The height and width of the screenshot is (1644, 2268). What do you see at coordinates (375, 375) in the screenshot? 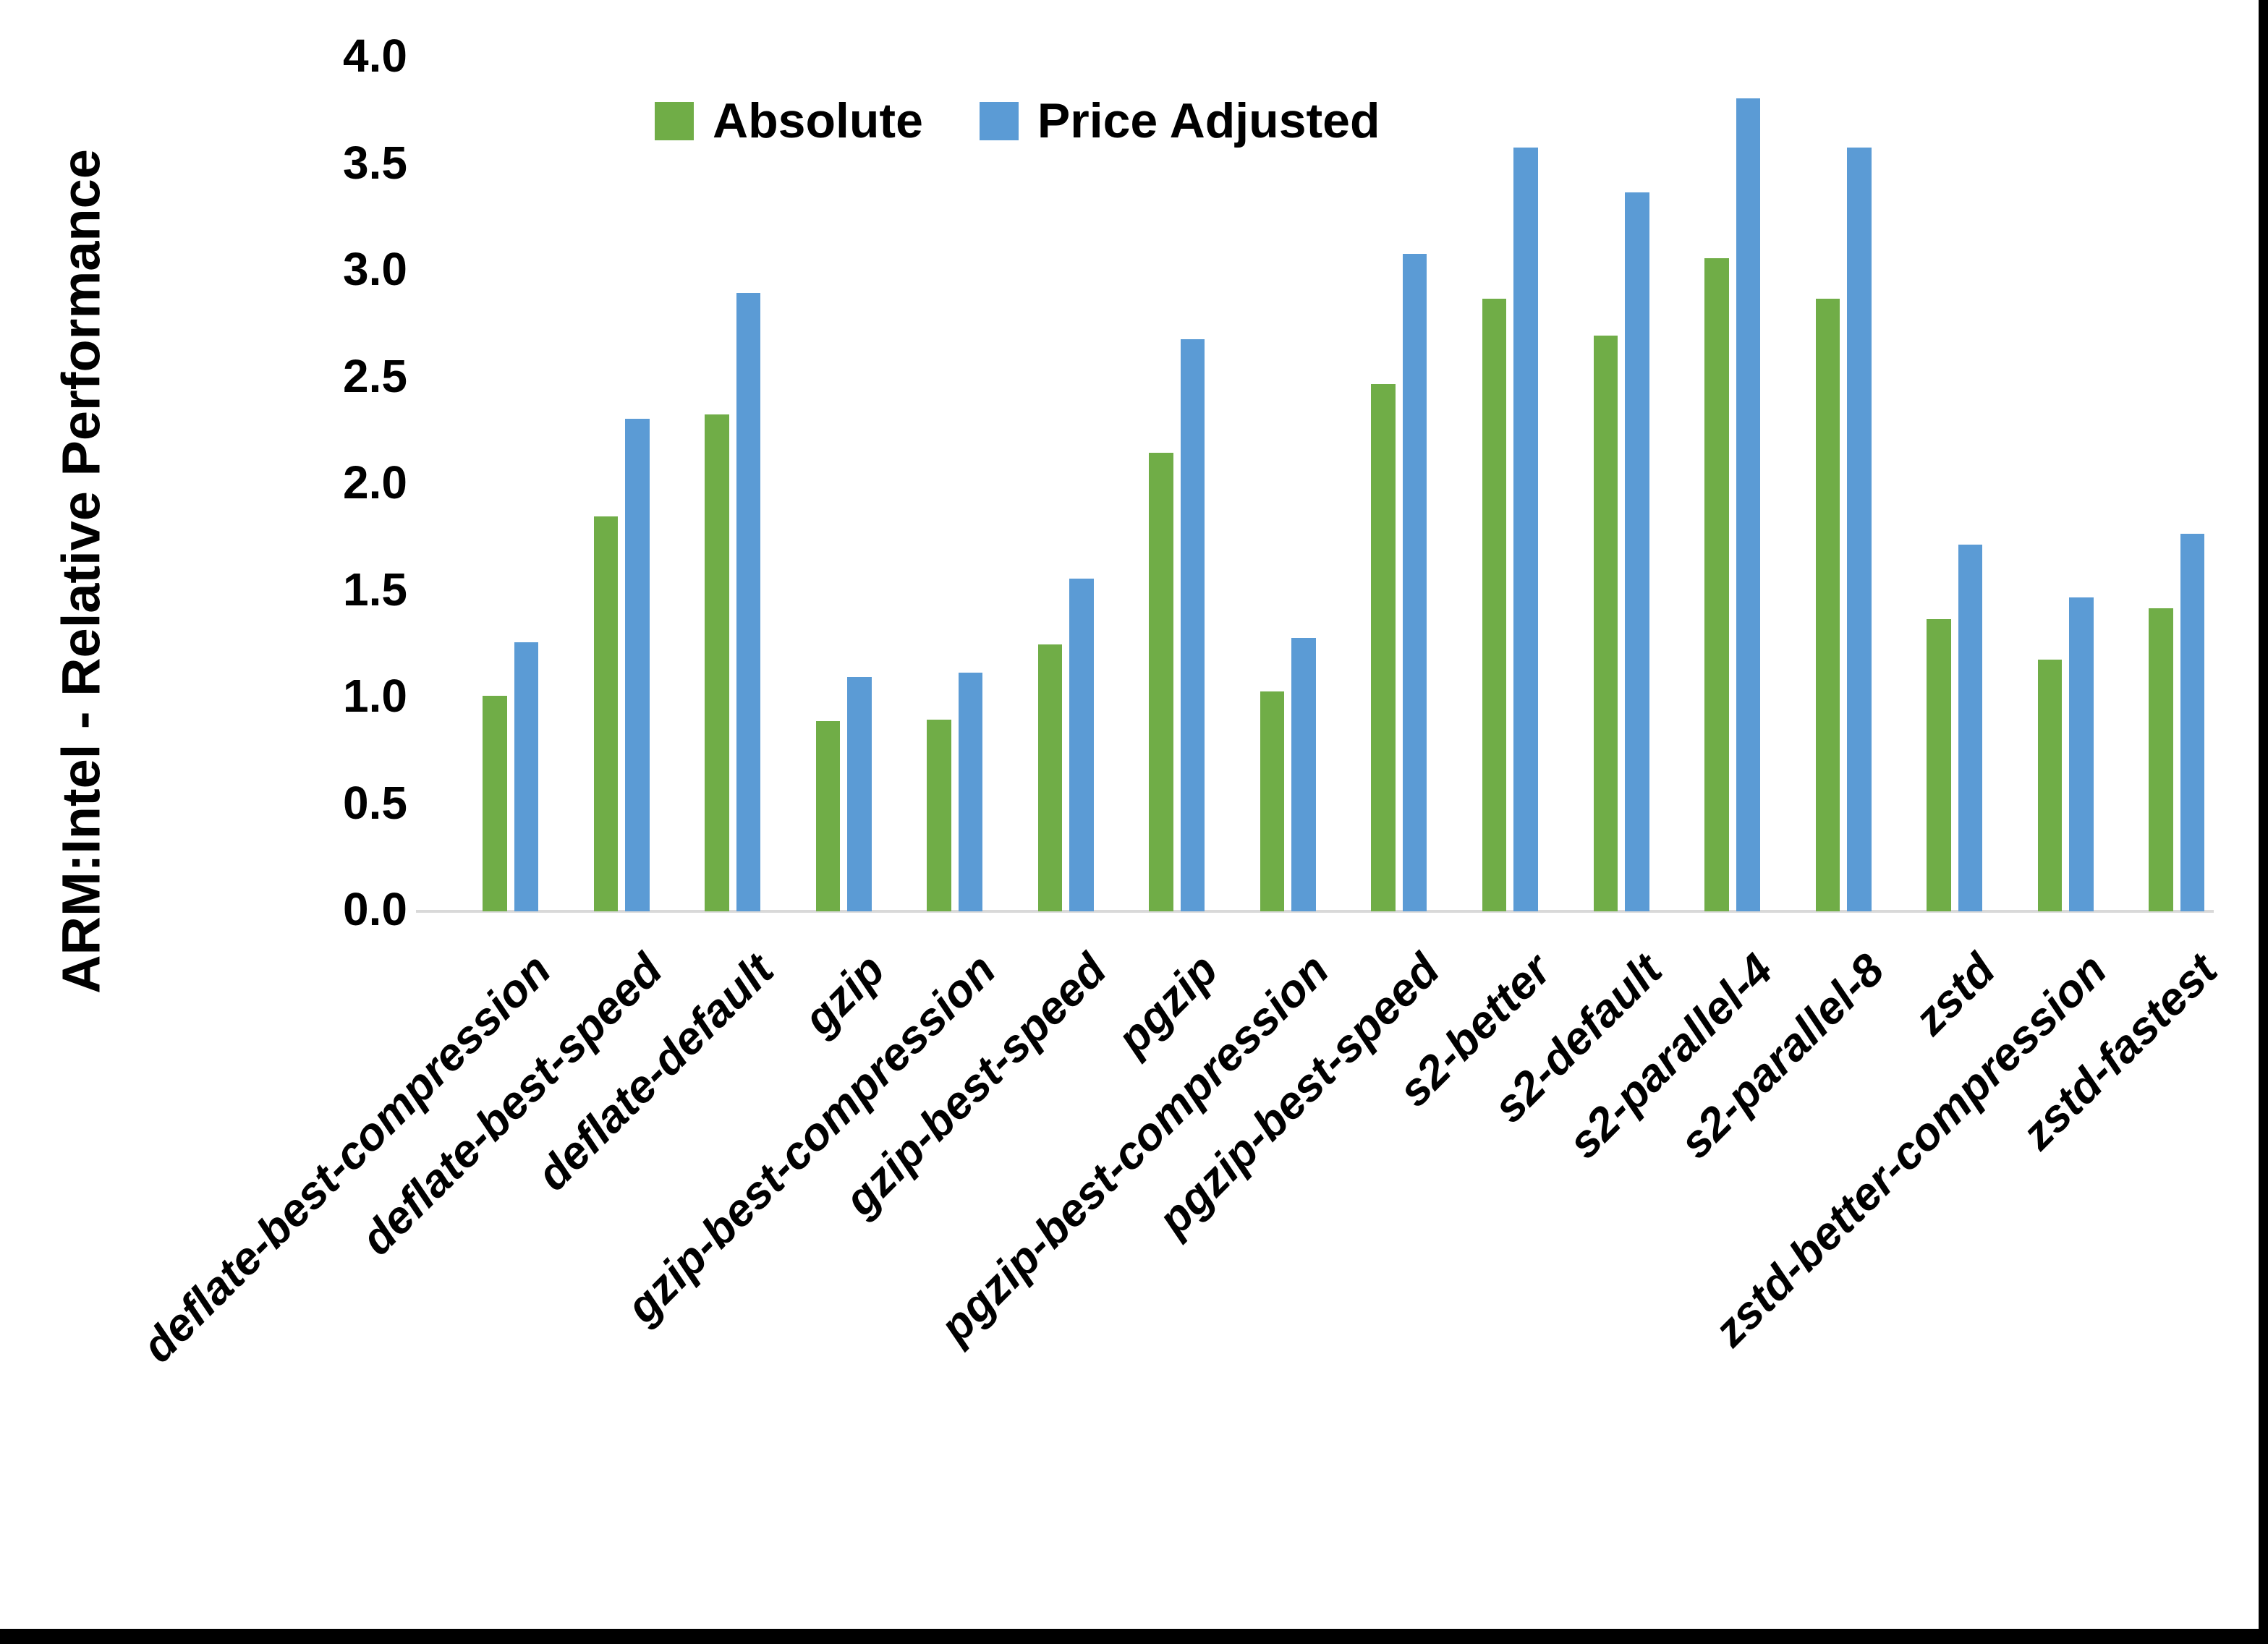
I see `y-tick-label: 2.5` at bounding box center [375, 375].